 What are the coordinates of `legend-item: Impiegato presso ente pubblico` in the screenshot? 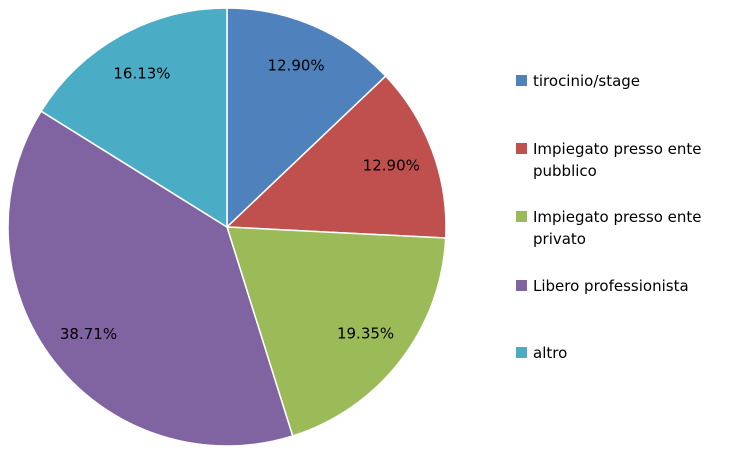 It's located at (629, 160).